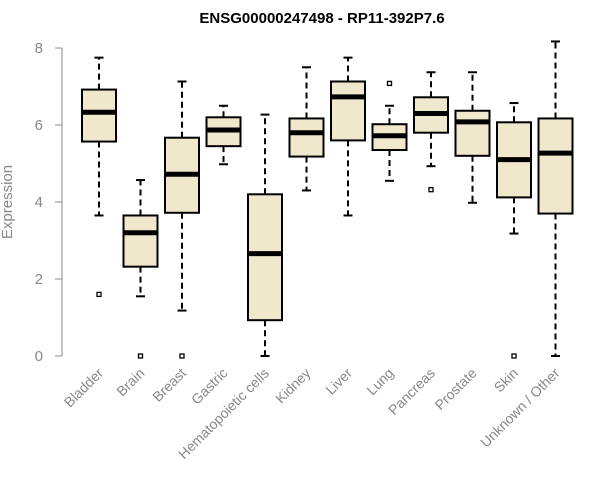 Image resolution: width=600 pixels, height=500 pixels. Describe the element at coordinates (223, 135) in the screenshot. I see `box-gastric` at that location.